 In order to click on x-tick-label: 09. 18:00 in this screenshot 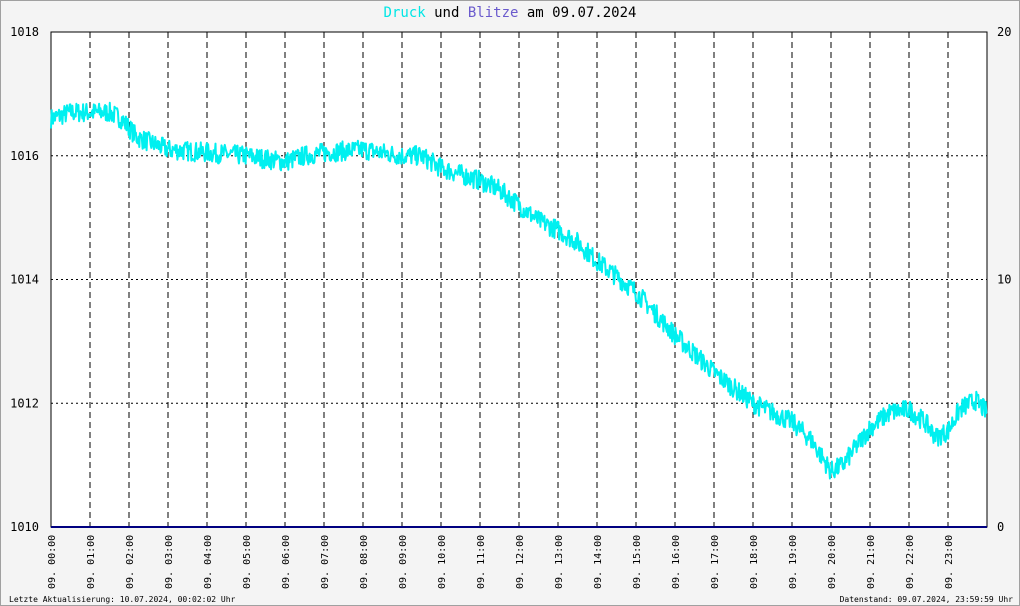, I will do `click(754, 562)`.